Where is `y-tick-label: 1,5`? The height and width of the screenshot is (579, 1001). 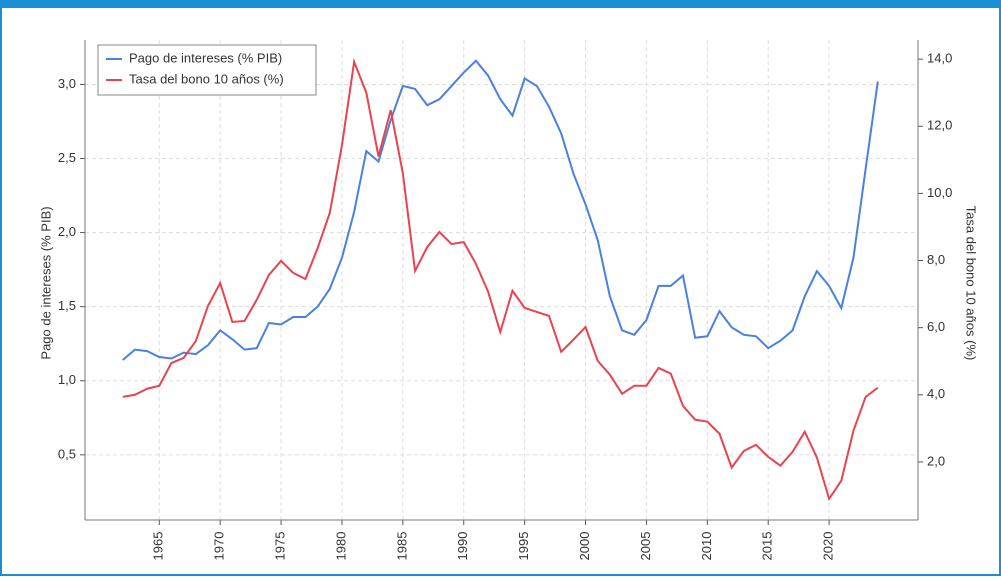 y-tick-label: 1,5 is located at coordinates (67, 305).